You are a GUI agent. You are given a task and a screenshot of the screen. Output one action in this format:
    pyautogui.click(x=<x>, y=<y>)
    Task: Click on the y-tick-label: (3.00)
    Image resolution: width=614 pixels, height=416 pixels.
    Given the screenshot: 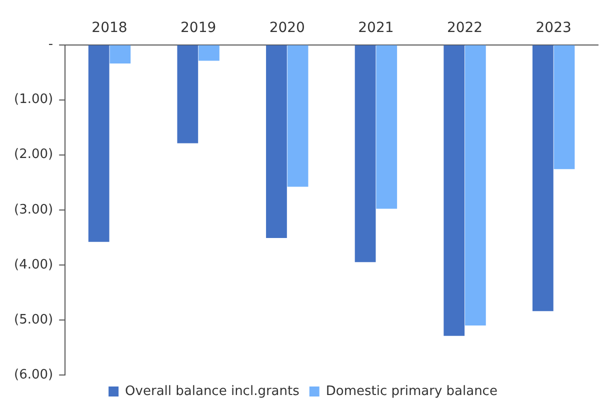 What is the action you would take?
    pyautogui.click(x=34, y=210)
    